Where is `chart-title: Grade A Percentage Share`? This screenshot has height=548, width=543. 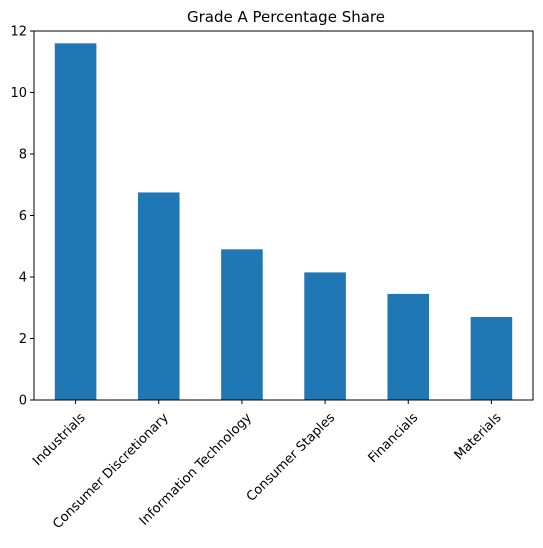
chart-title: Grade A Percentage Share is located at coordinates (286, 17).